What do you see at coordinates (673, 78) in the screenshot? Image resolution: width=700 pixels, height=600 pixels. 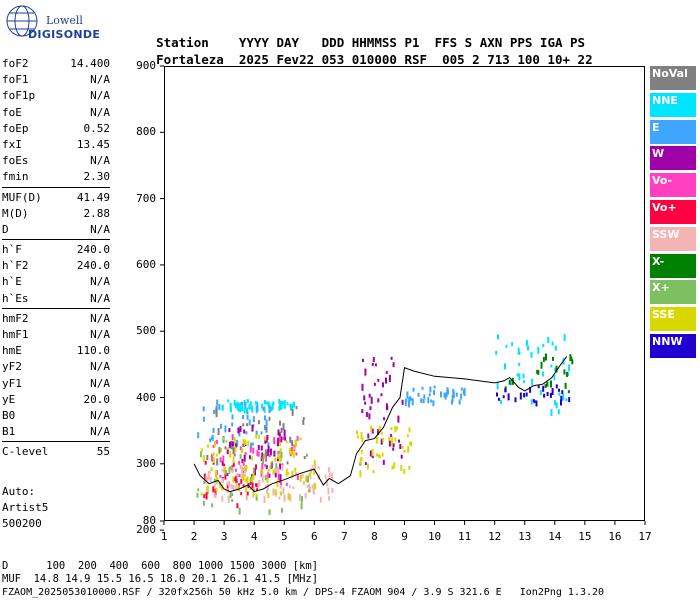 I see `legend-item: NoVal` at bounding box center [673, 78].